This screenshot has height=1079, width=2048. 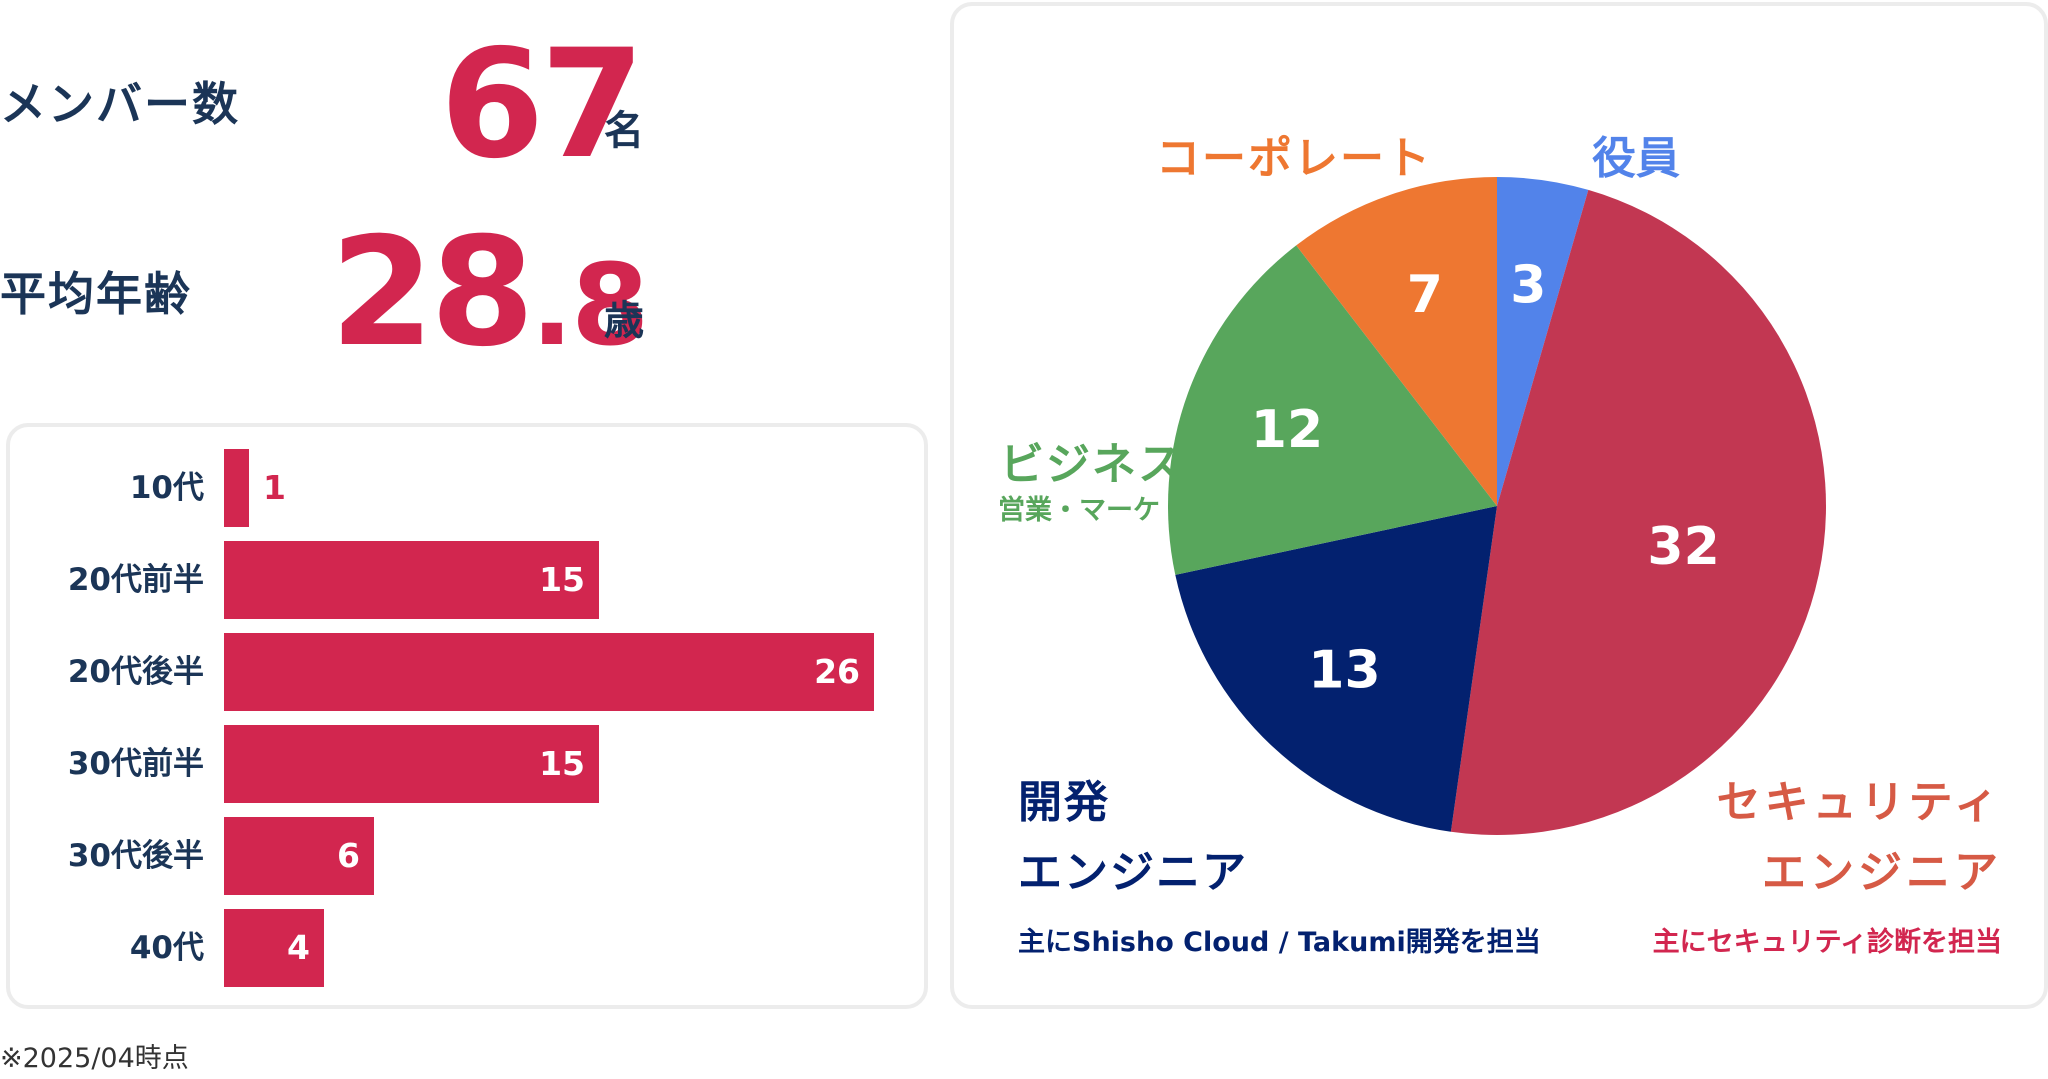 I want to click on pie-slice-executives, so click(x=1543, y=341).